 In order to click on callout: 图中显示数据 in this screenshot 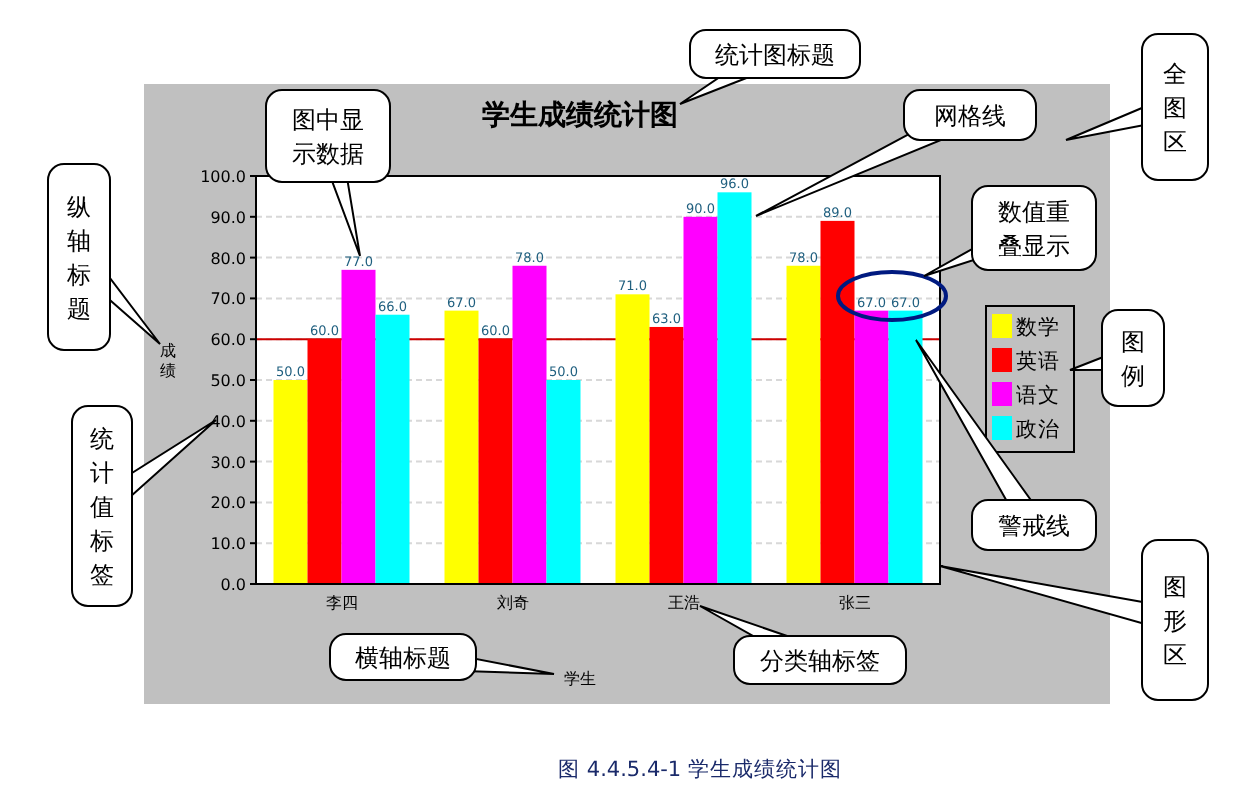, I will do `click(328, 173)`.